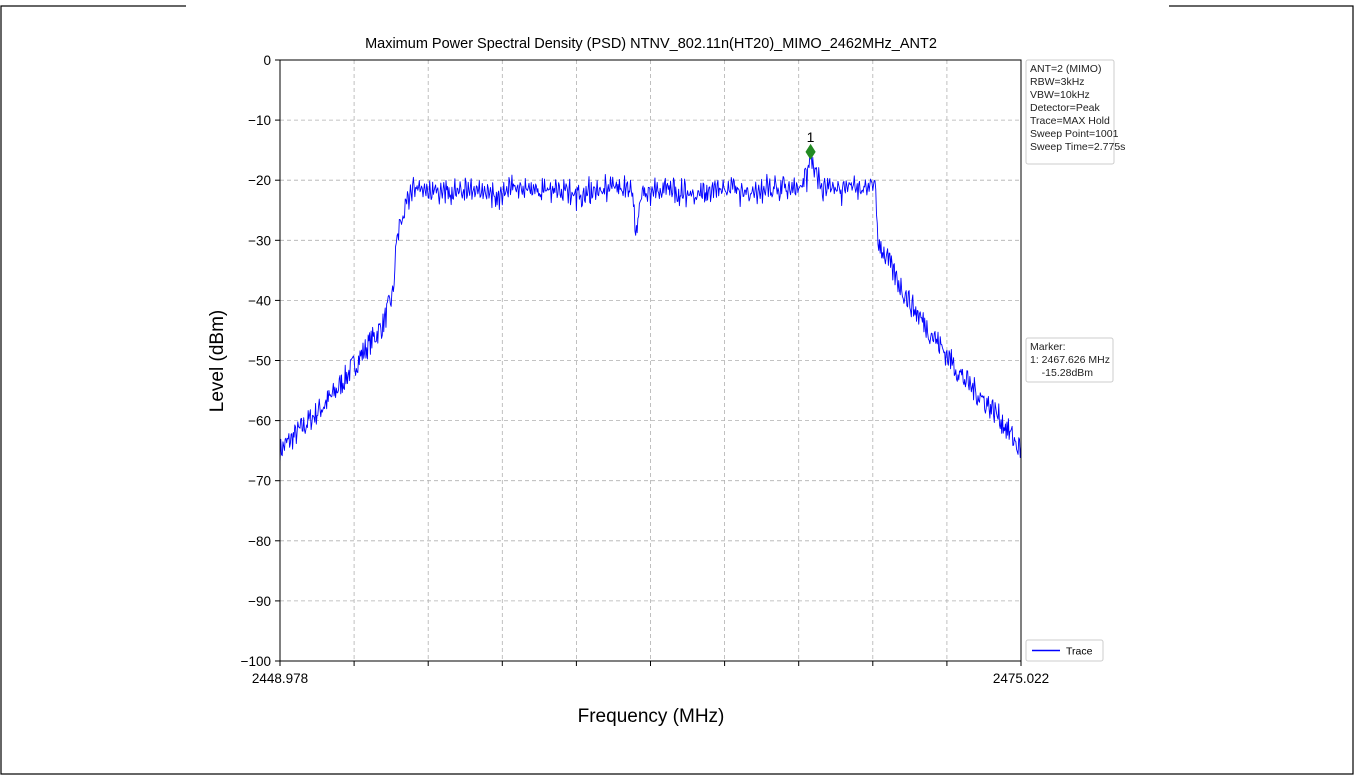  Describe the element at coordinates (1057, 82) in the screenshot. I see `info-line: RBW=3kHz` at that location.